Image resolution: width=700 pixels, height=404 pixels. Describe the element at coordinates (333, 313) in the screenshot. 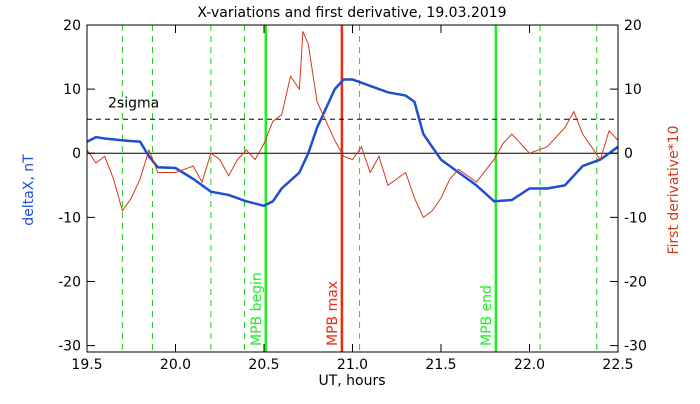

I see `vertical-line-label: MPB max` at that location.